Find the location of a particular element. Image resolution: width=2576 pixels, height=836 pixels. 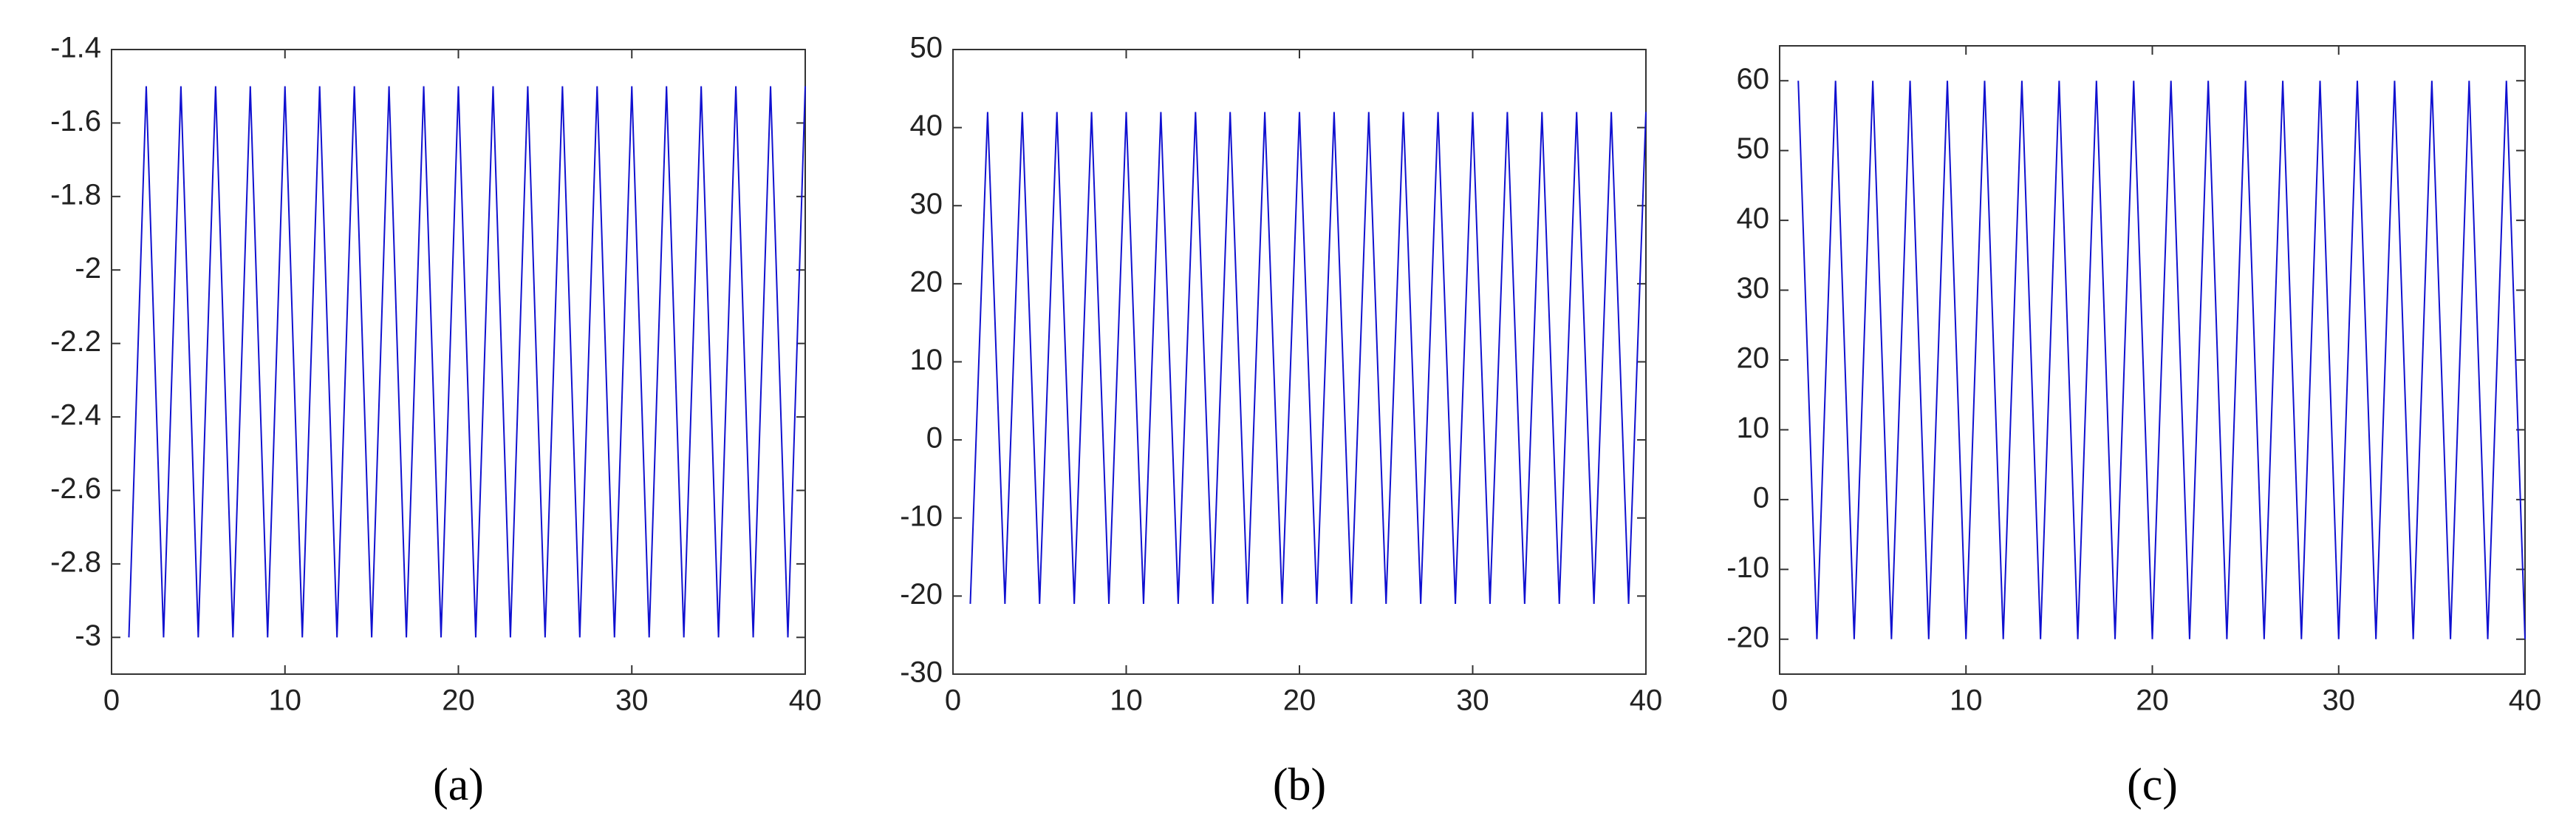

y-tick-label: -1.6 is located at coordinates (76, 121).